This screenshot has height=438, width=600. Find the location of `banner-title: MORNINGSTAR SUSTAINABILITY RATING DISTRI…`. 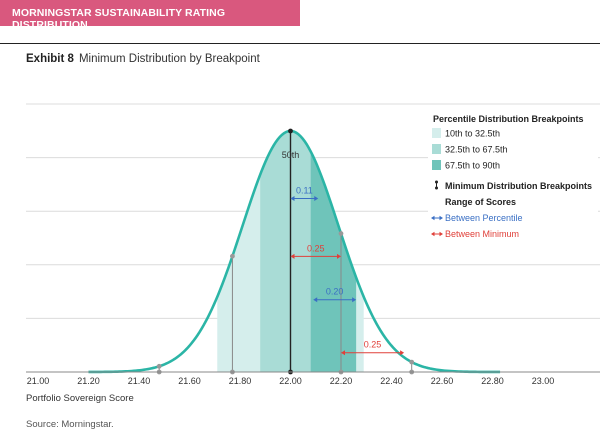

banner-title: MORNINGSTAR SUSTAINABILITY RATING DISTRI… is located at coordinates (119, 19).